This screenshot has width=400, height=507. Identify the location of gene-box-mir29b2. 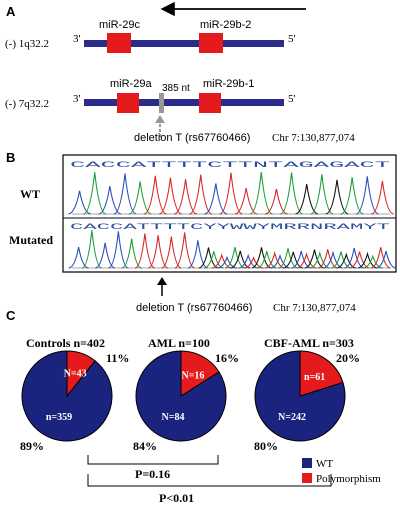
(211, 43).